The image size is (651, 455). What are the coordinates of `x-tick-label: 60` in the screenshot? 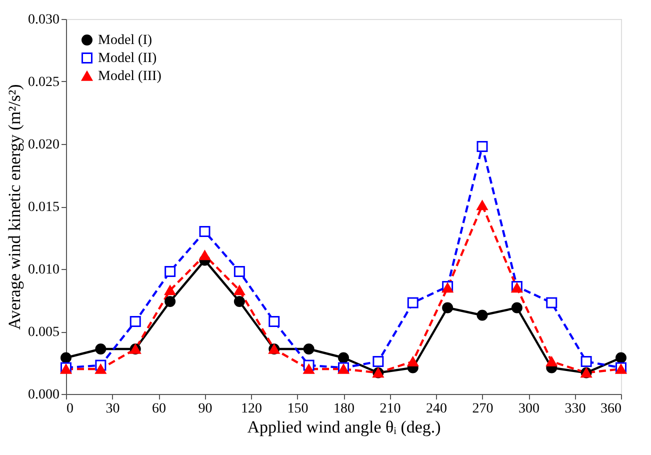 It's located at (159, 409).